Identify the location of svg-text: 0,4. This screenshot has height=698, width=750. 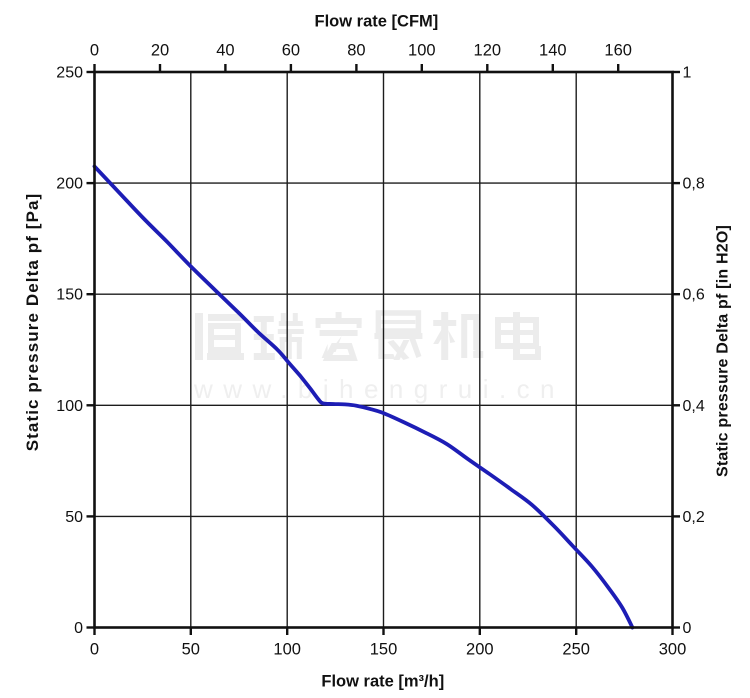
(694, 406).